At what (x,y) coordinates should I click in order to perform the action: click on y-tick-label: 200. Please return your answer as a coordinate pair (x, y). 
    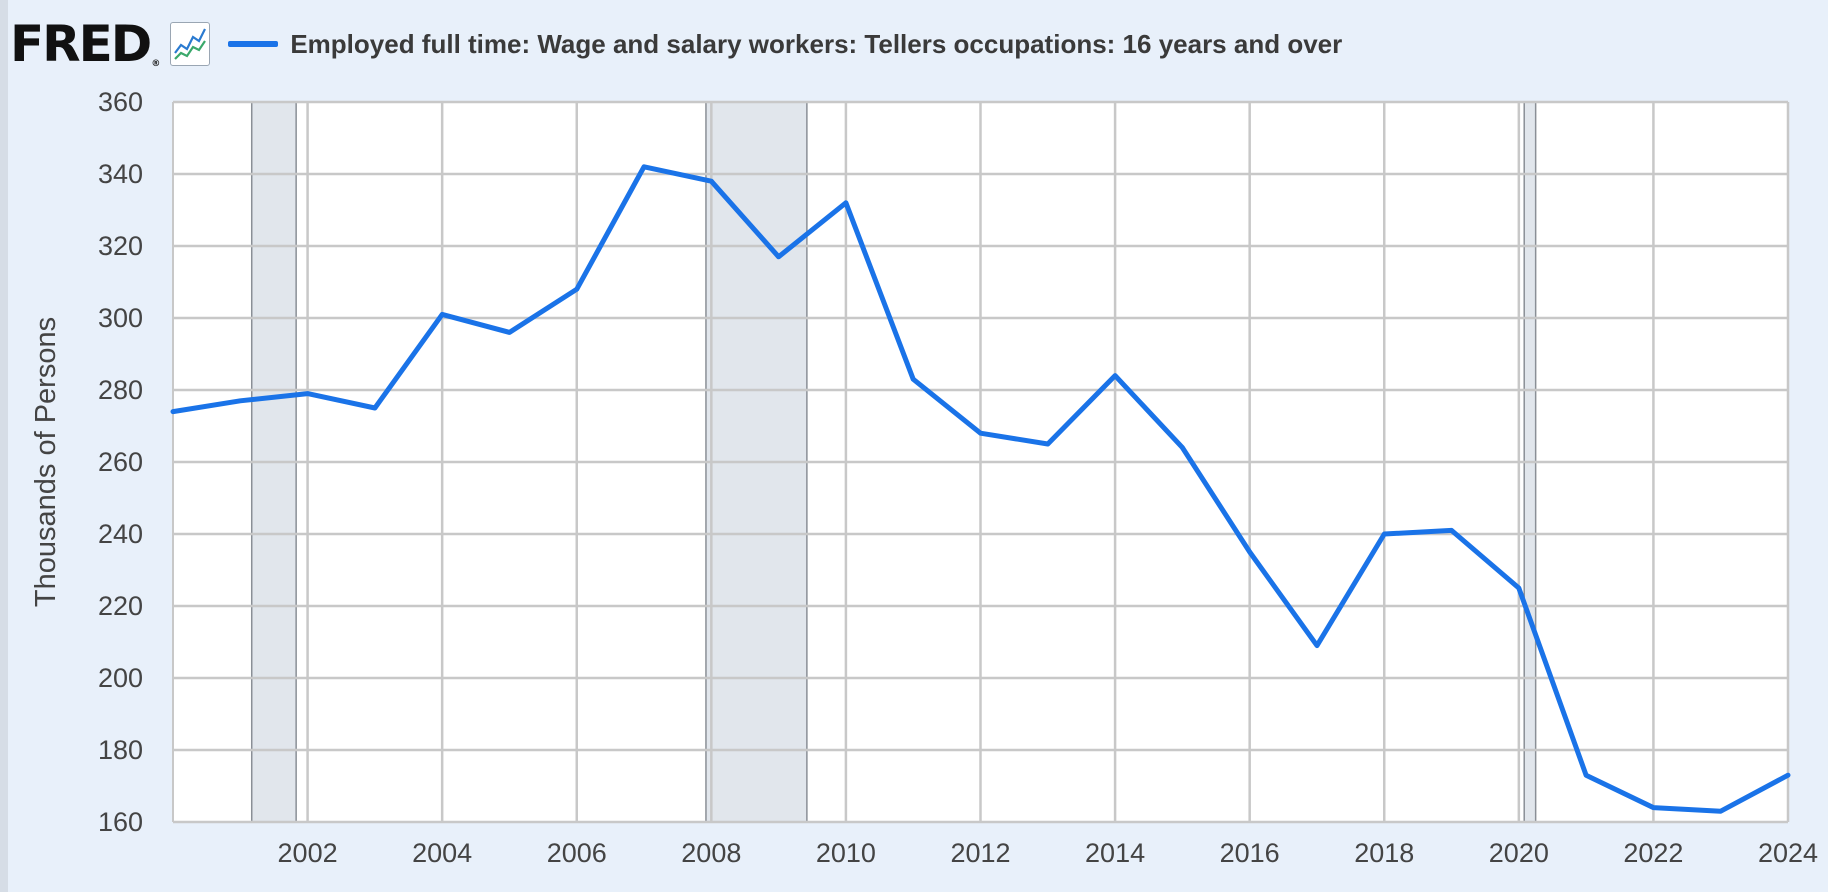
    Looking at the image, I should click on (120, 678).